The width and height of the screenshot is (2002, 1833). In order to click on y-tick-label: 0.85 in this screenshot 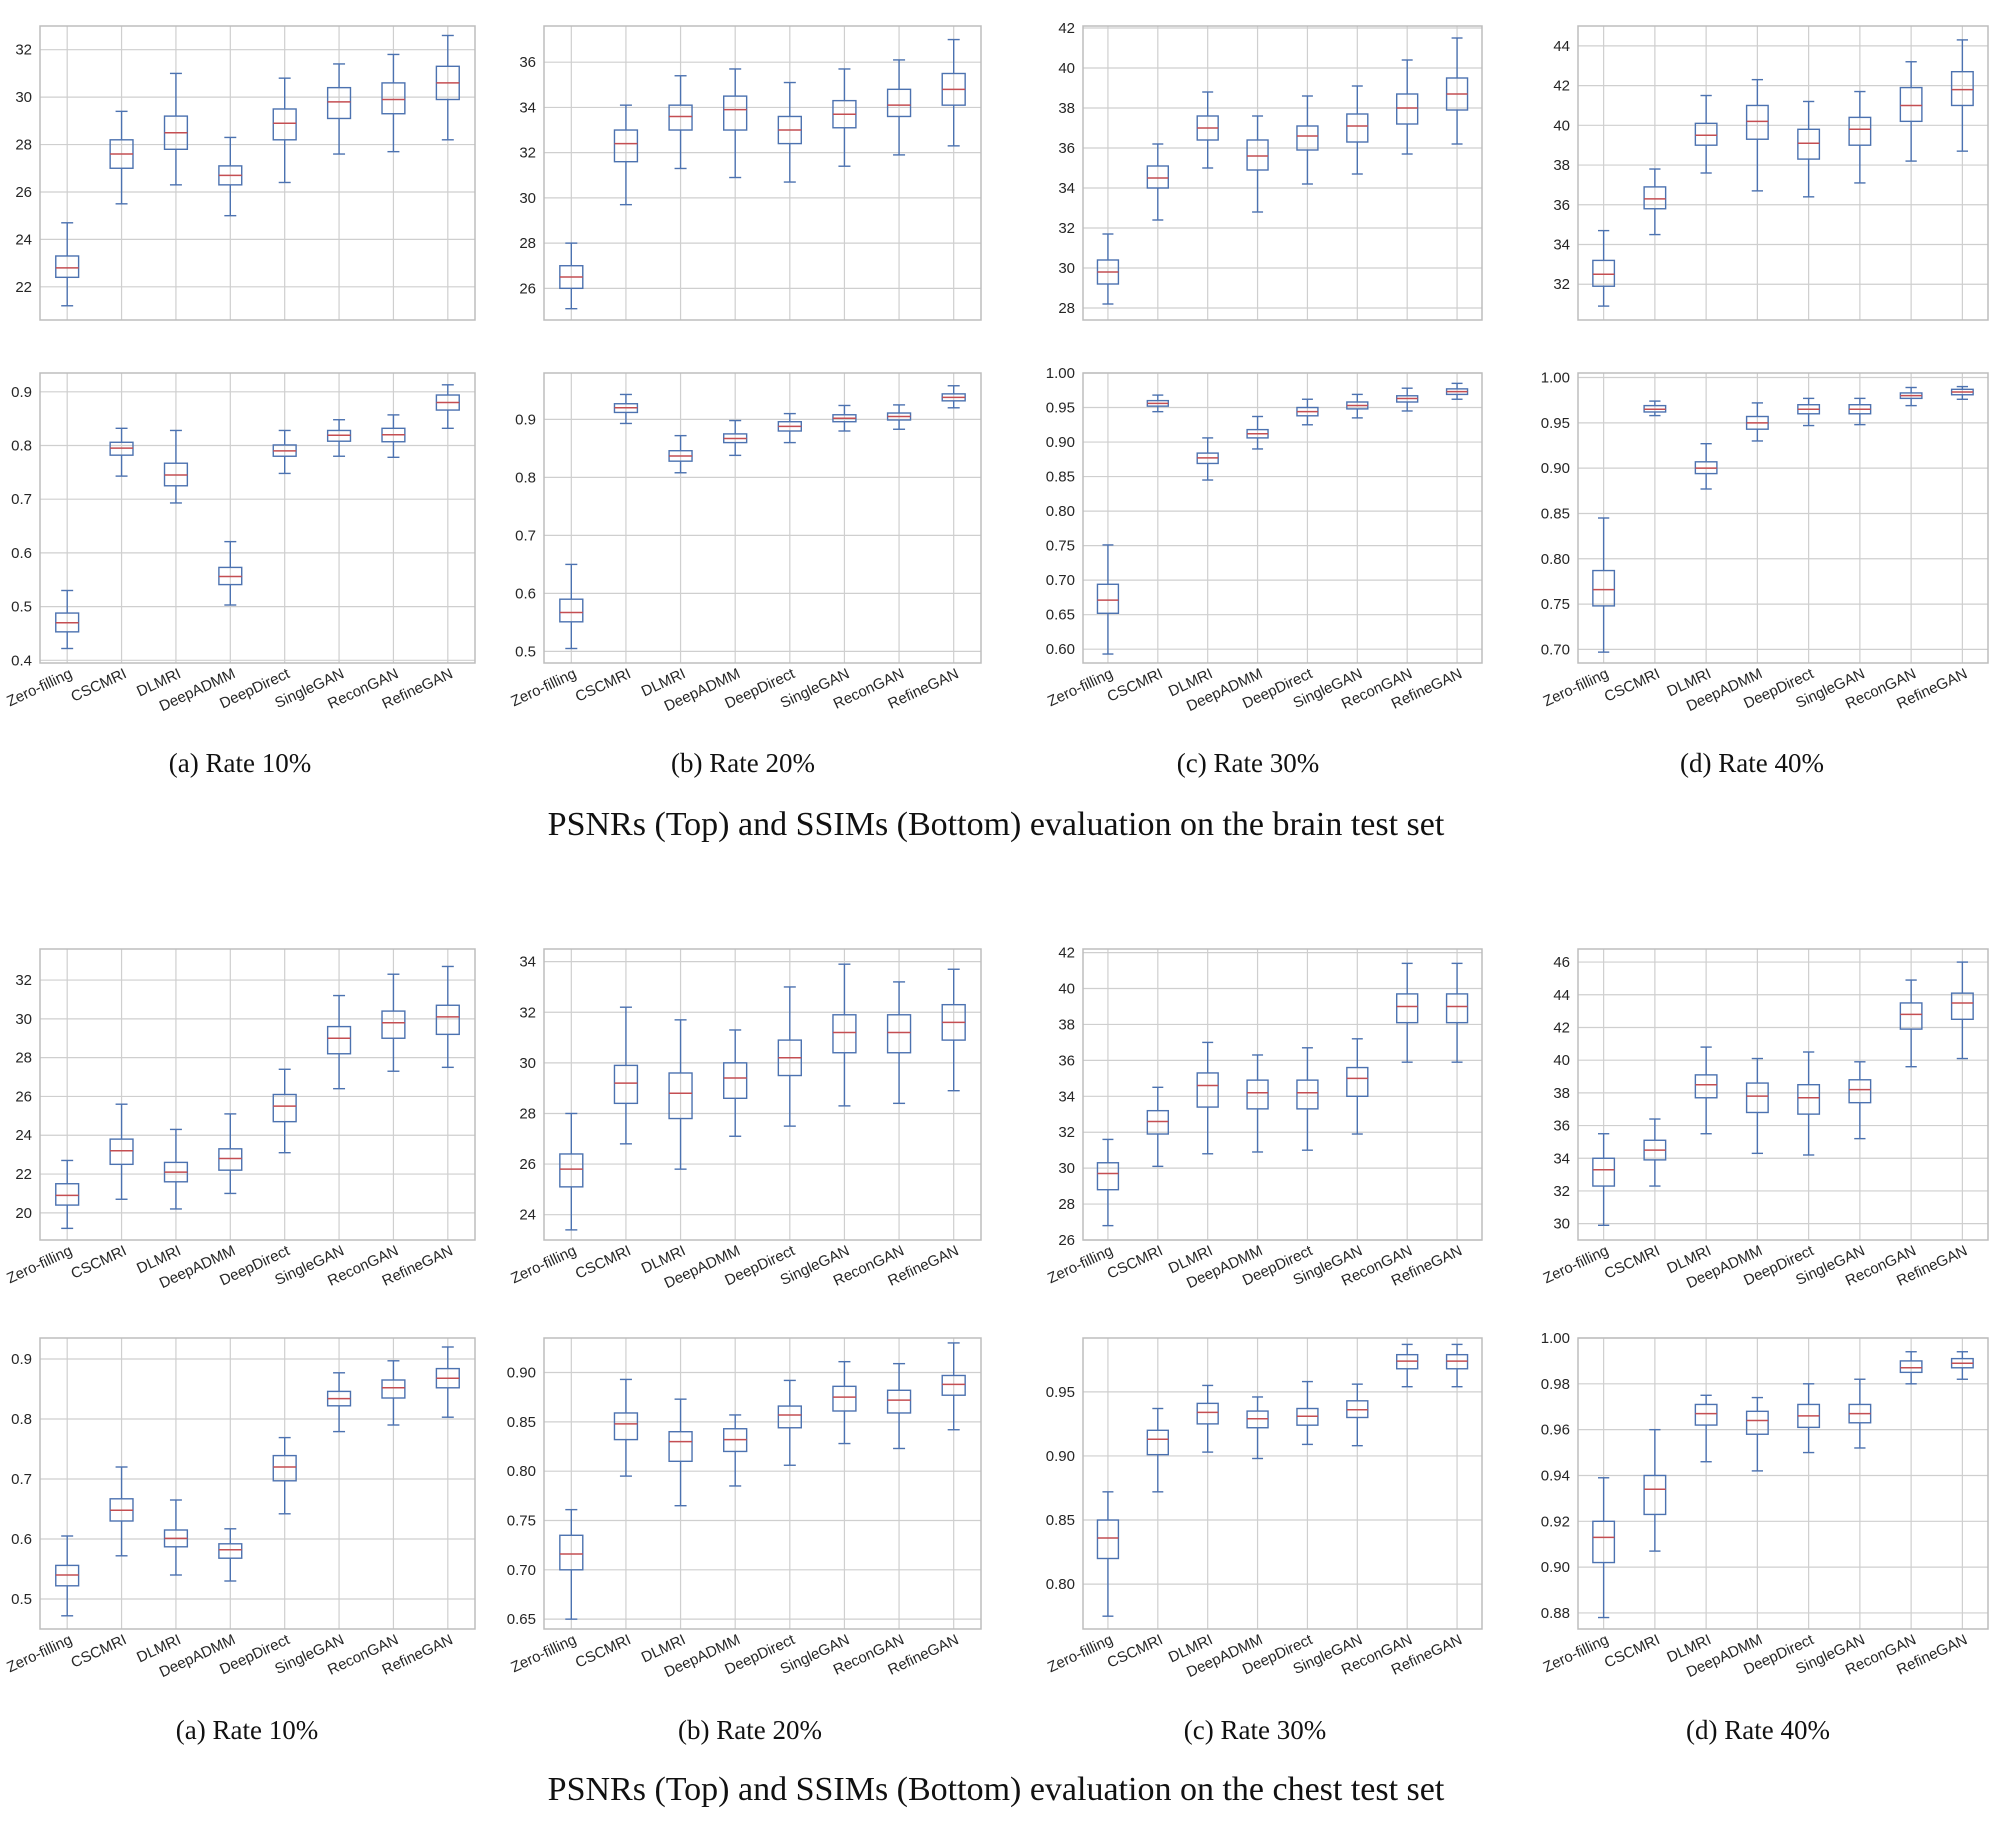, I will do `click(521, 1422)`.